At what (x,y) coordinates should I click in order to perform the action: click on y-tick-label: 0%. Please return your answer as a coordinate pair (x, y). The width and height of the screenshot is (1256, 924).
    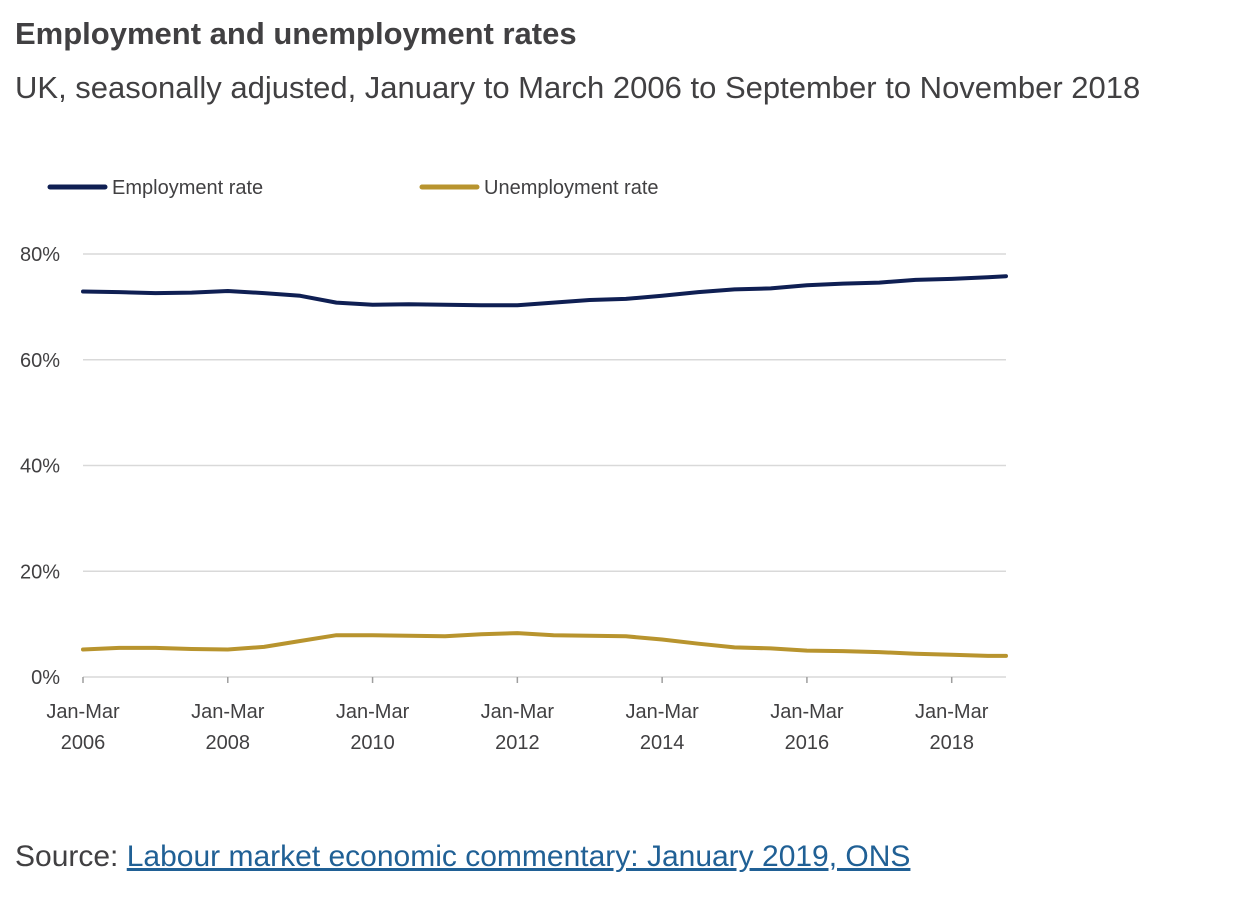
    Looking at the image, I should click on (45, 678).